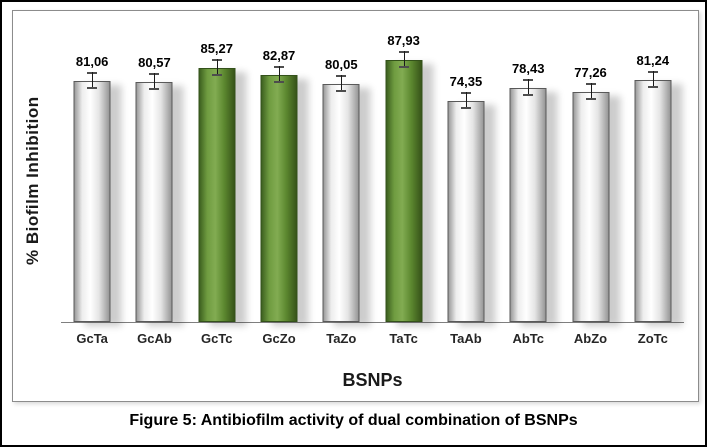 This screenshot has height=447, width=707. Describe the element at coordinates (372, 380) in the screenshot. I see `x-axis-title: BSNPs` at that location.